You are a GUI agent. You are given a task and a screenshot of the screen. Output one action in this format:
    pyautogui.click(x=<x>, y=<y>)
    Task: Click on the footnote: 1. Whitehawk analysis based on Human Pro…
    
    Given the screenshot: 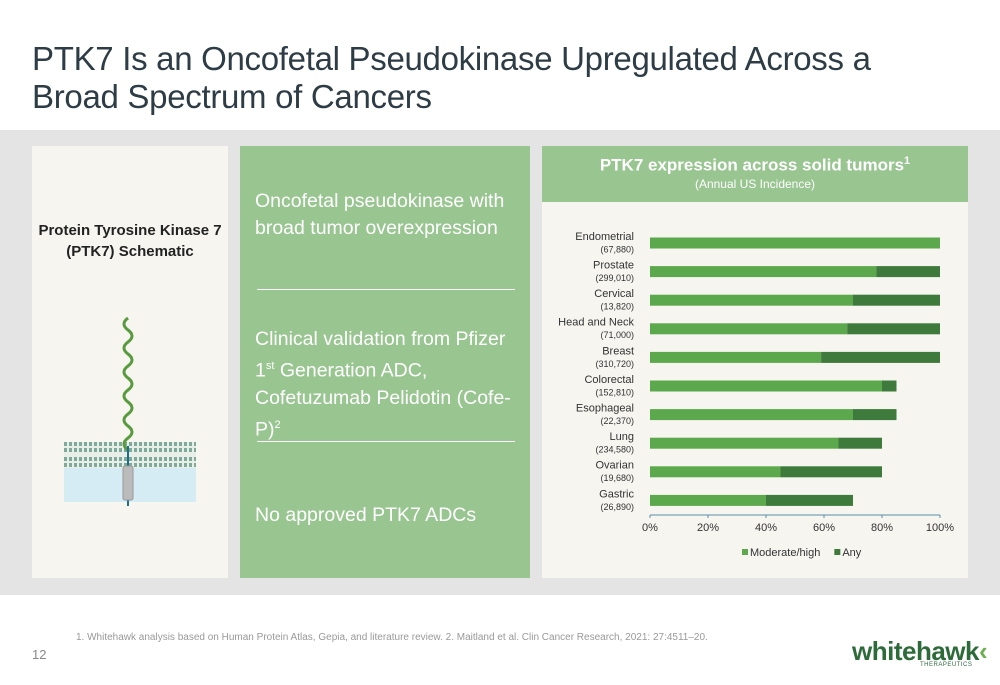 What is the action you would take?
    pyautogui.click(x=392, y=637)
    